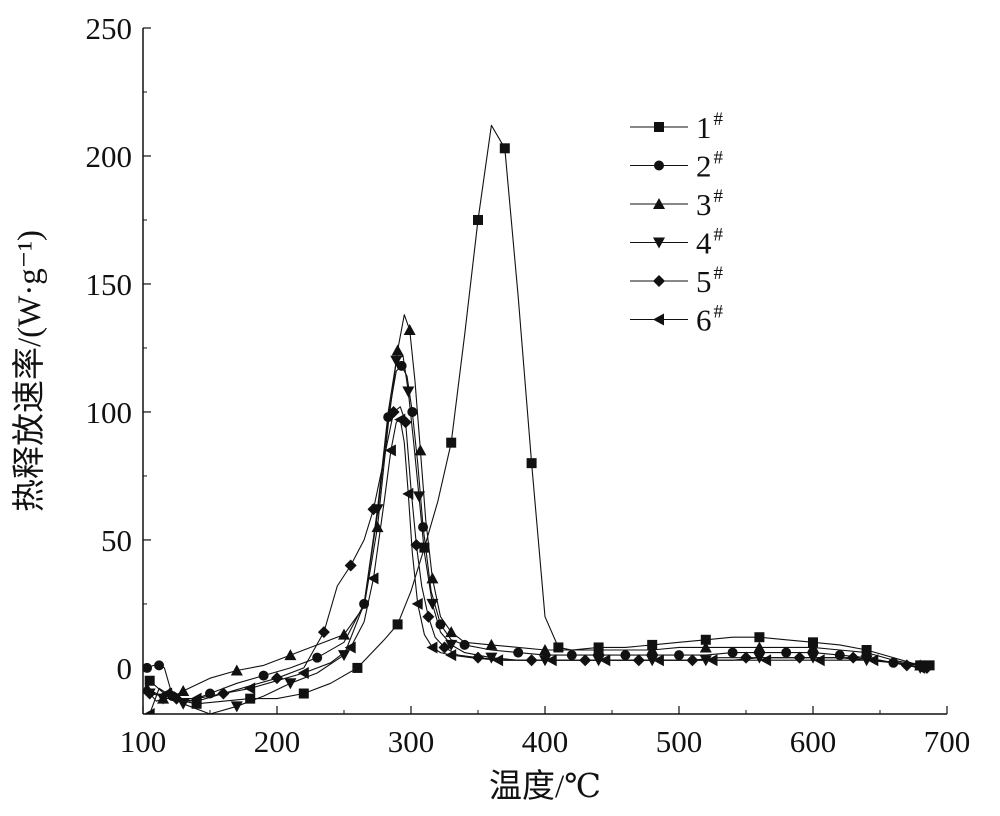  I want to click on x-tick-label: 500, so click(679, 741).